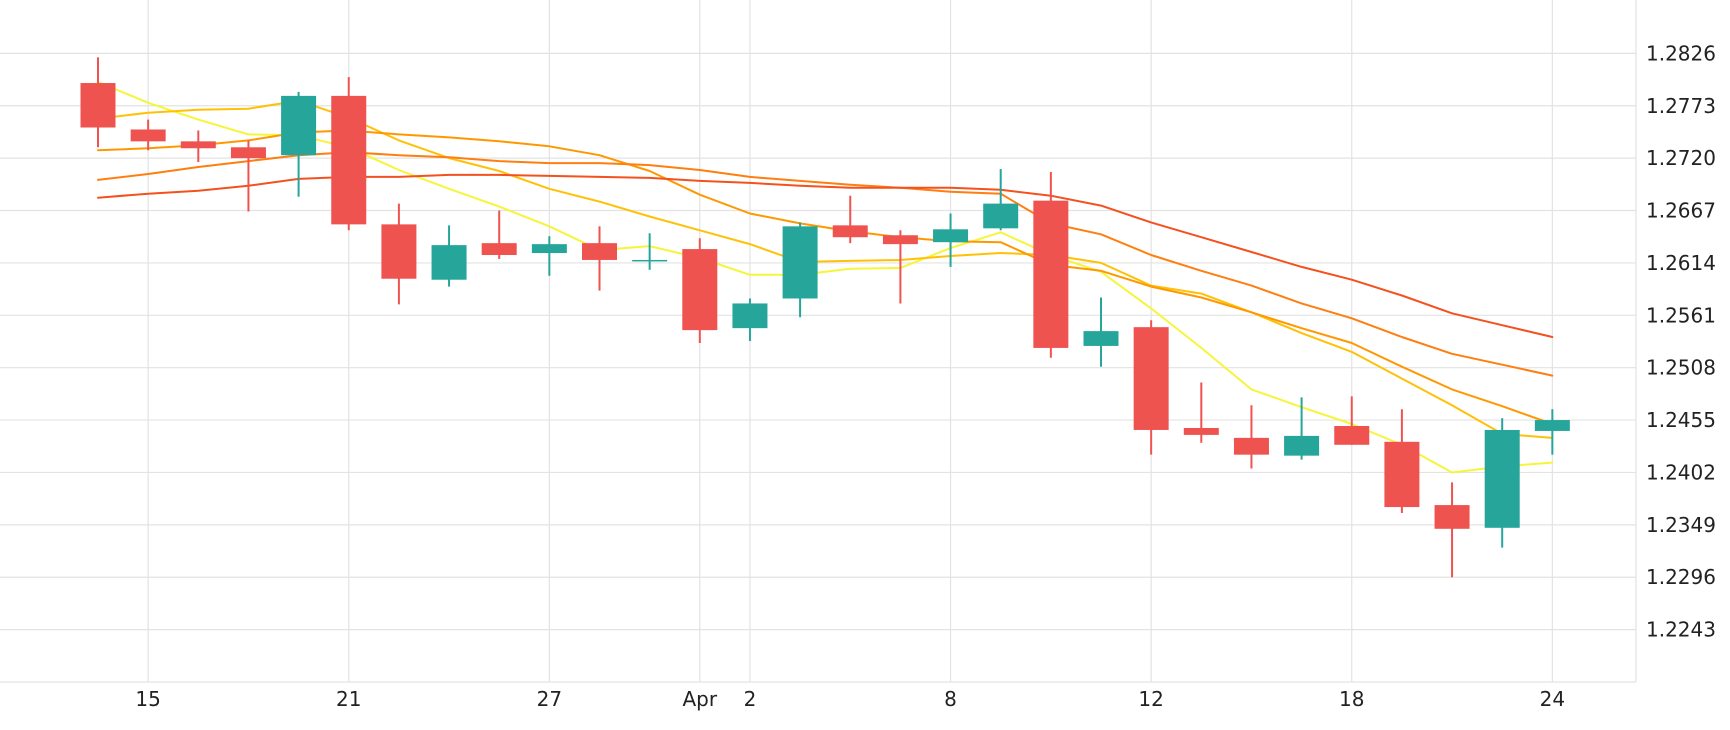  What do you see at coordinates (1150, 699) in the screenshot?
I see `x-tick-label: 12` at bounding box center [1150, 699].